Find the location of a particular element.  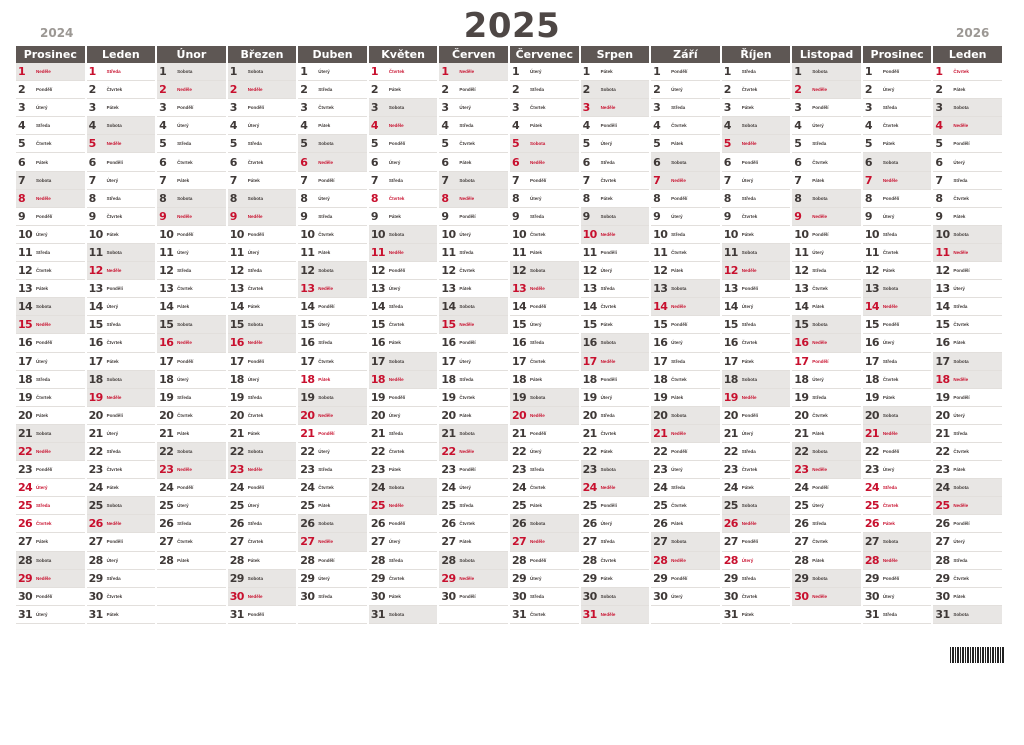

day-cell: 24 Pondělí is located at coordinates (826, 488).